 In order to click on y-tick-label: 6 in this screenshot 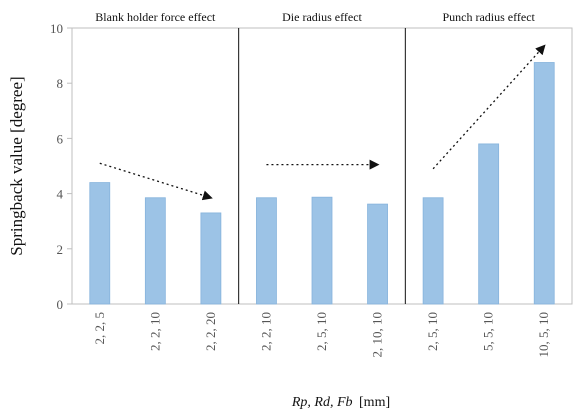, I will do `click(60, 138)`.